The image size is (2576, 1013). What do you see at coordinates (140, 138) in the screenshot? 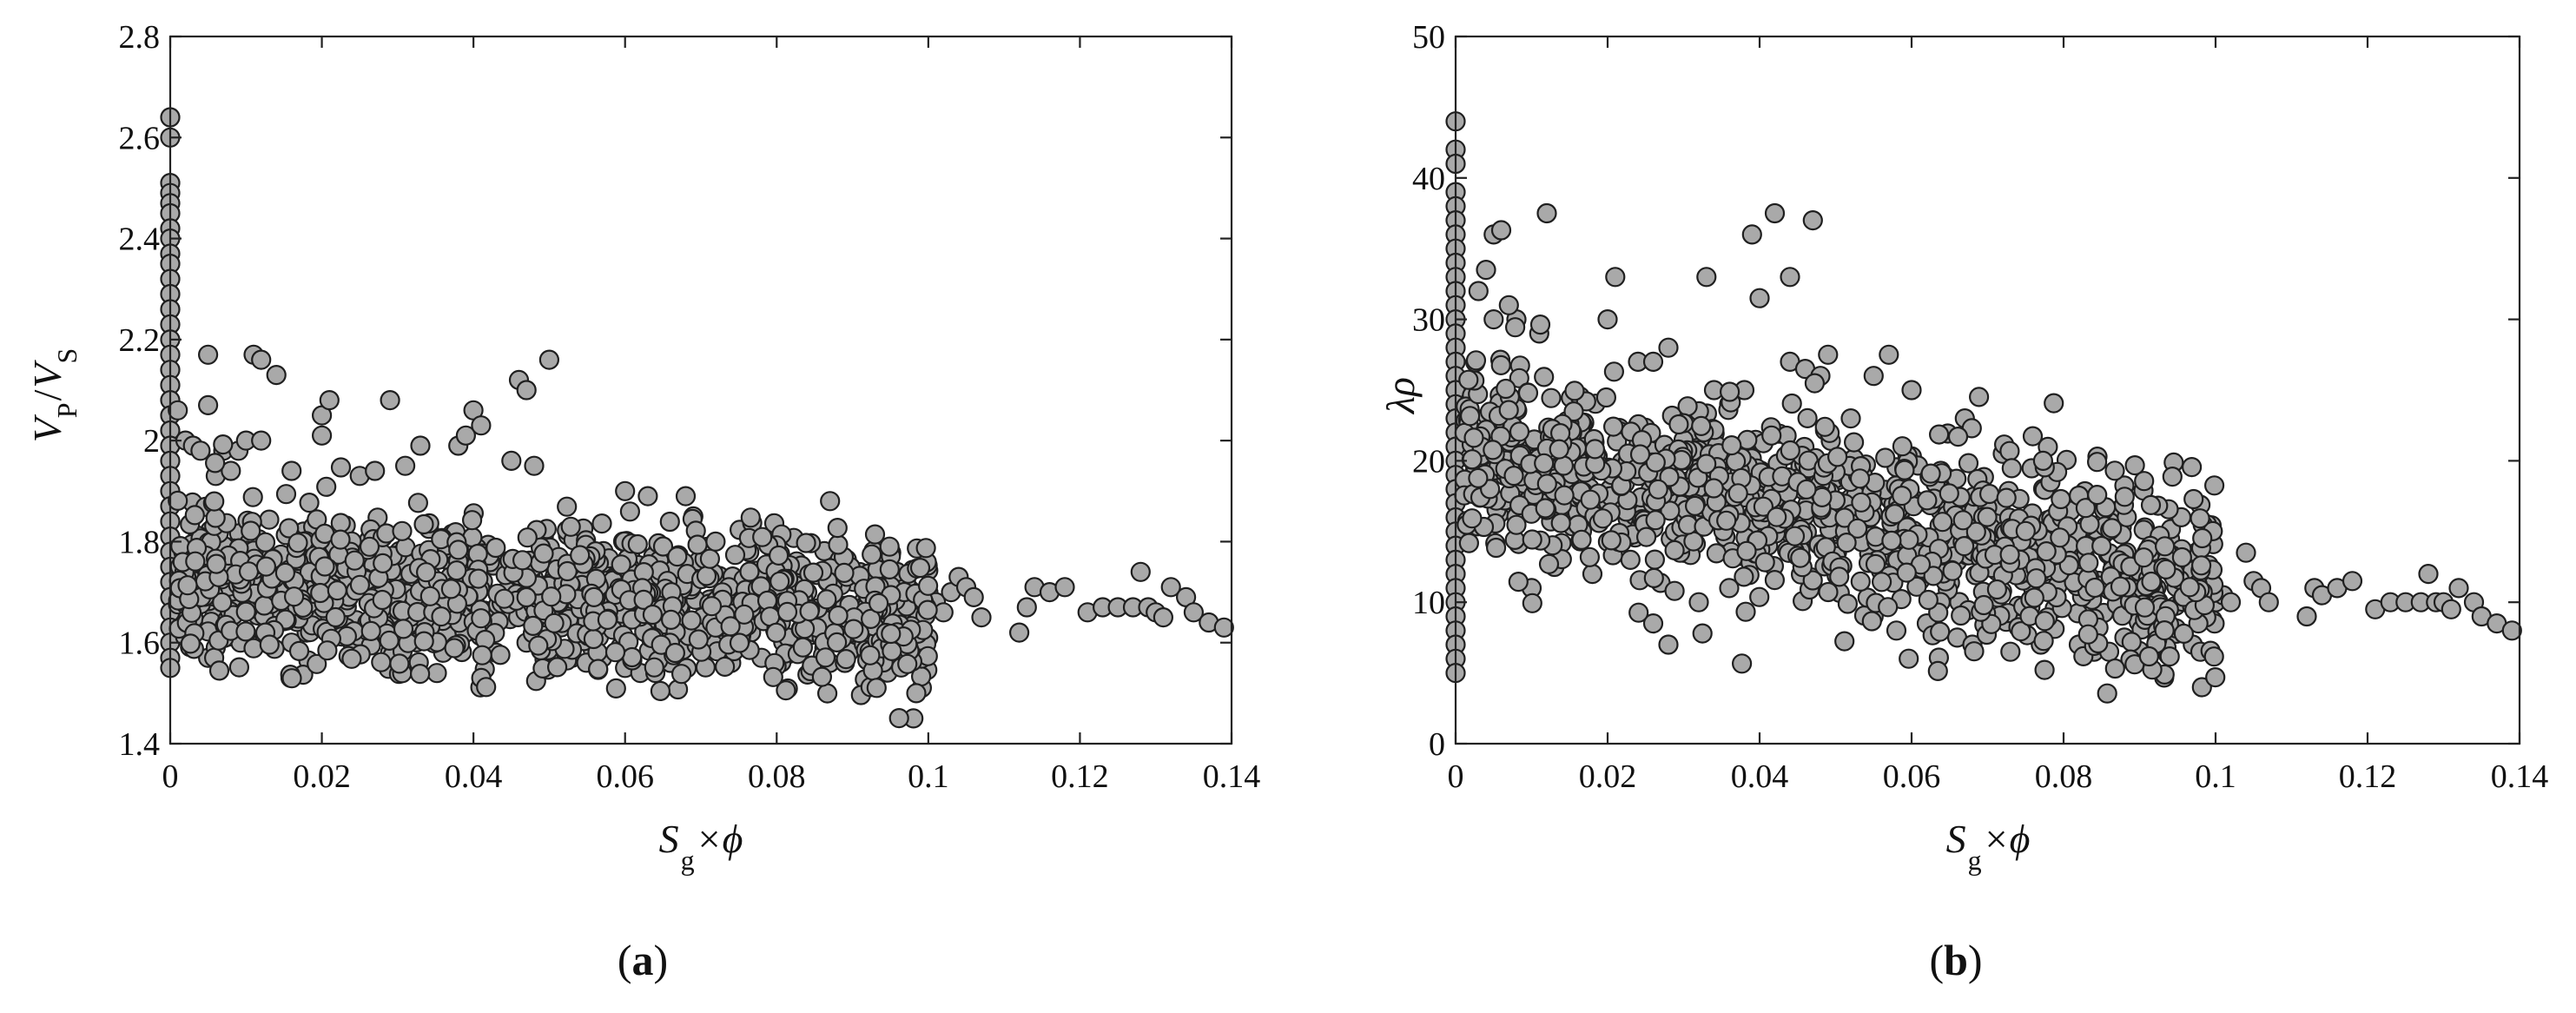
I see `y-tick-label: 2.6` at bounding box center [140, 138].